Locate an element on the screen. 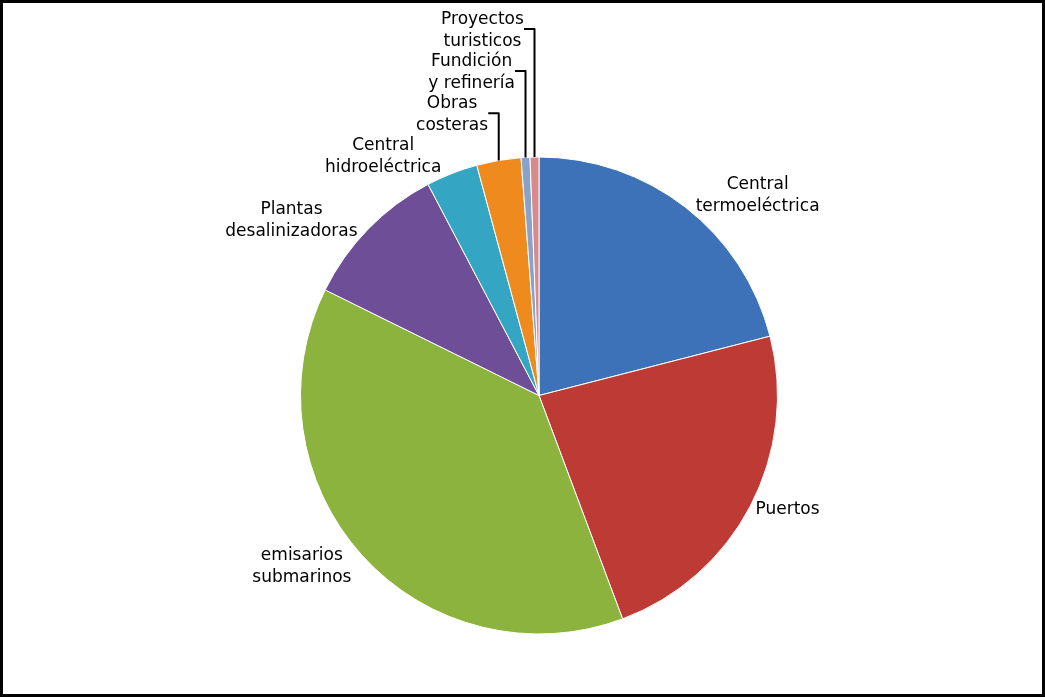  slice-label: Proyectos turisticos is located at coordinates (482, 28).